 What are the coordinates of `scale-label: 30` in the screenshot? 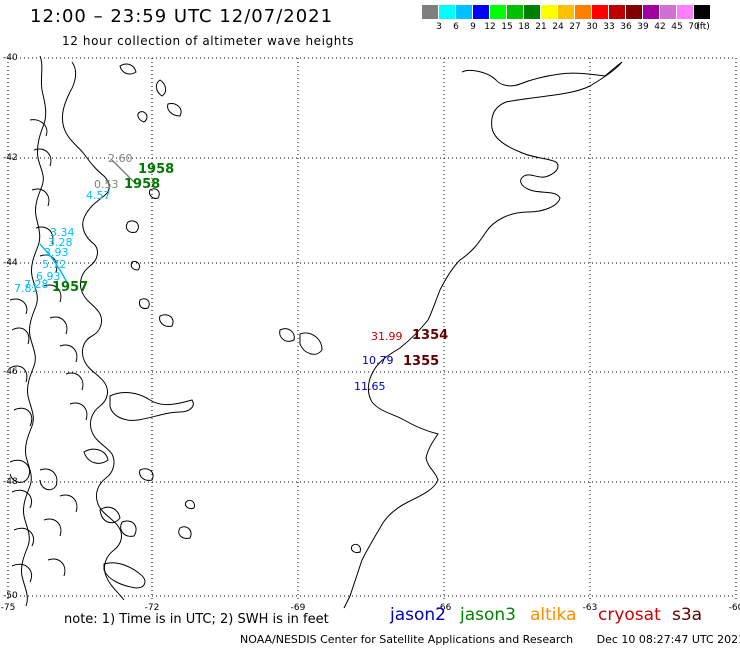 It's located at (592, 27).